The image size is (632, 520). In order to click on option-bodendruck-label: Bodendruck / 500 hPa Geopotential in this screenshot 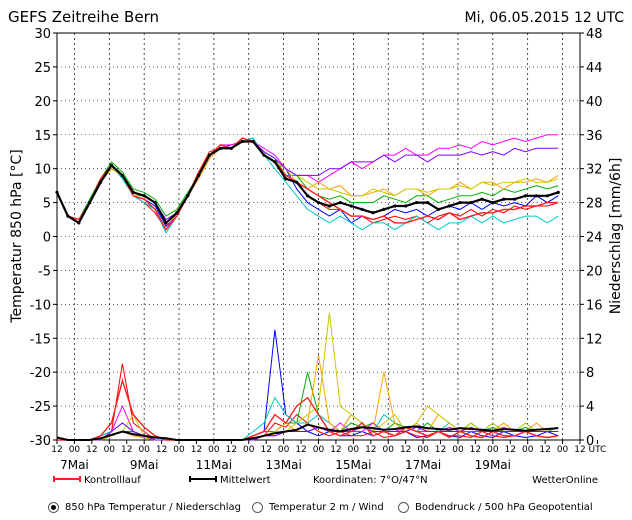, I will do `click(504, 507)`.